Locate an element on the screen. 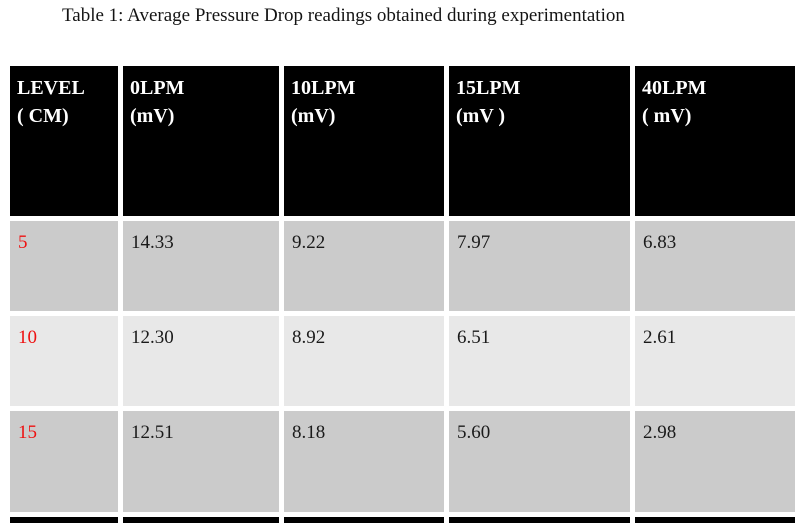 The image size is (807, 523). value-cell: 7.97 is located at coordinates (539, 266).